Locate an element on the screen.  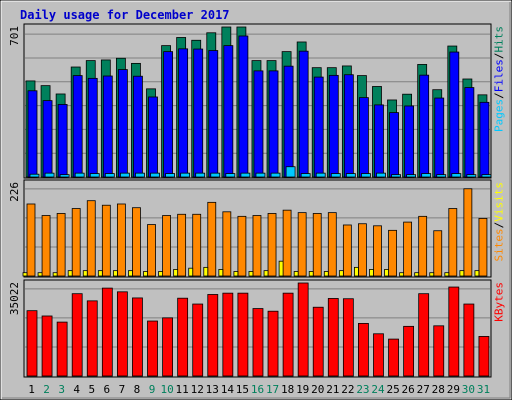
x-tick-label-day-1: 1 is located at coordinates (31, 389).